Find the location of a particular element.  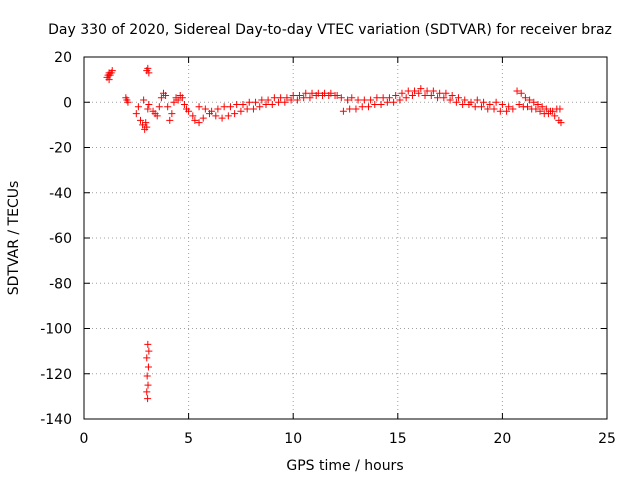

y-axis-label: SDTVAR / TECUs is located at coordinates (14, 238).